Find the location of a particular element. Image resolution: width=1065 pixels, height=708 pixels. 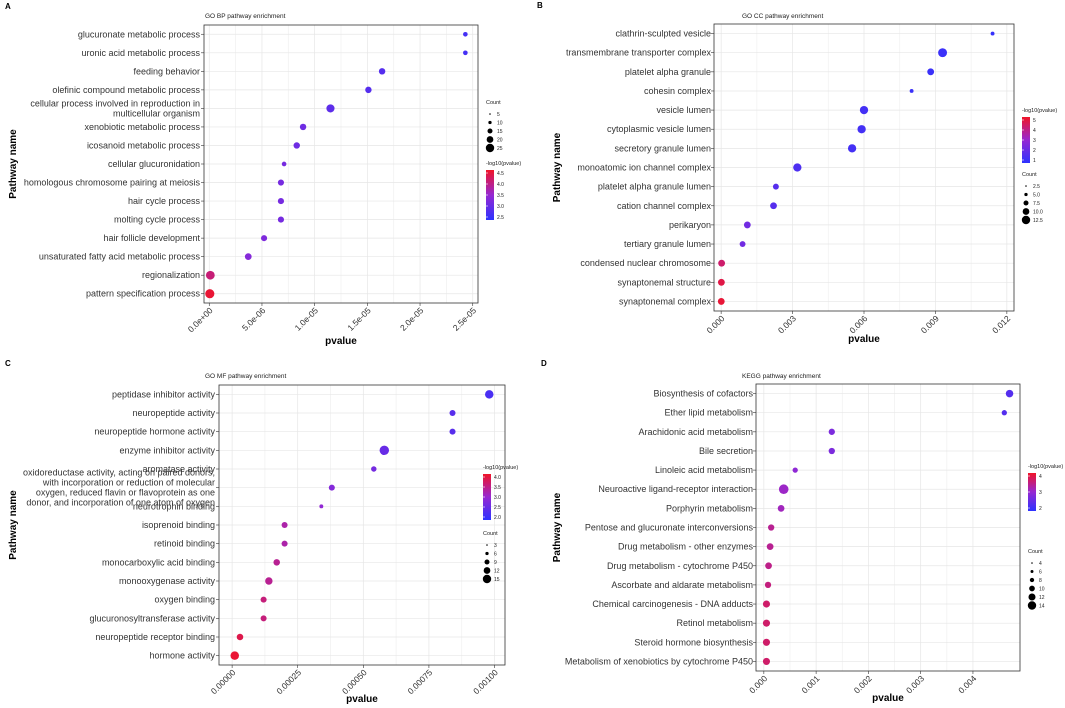

size-legend-tick: 4 is located at coordinates (1040, 564).